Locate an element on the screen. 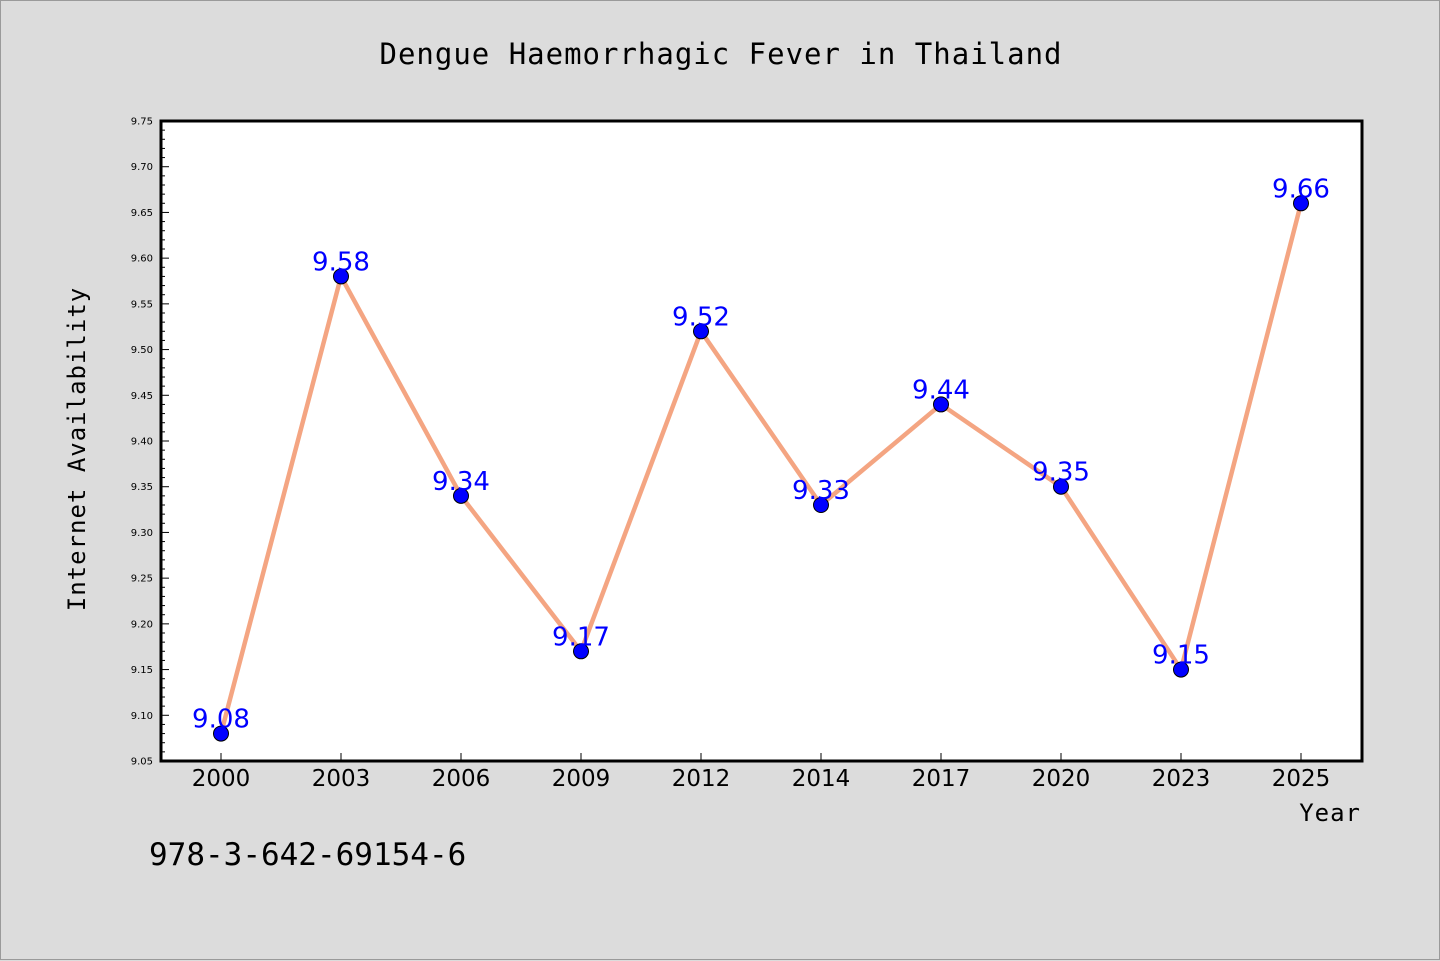  y-tick-label: 9.65 is located at coordinates (142, 213).